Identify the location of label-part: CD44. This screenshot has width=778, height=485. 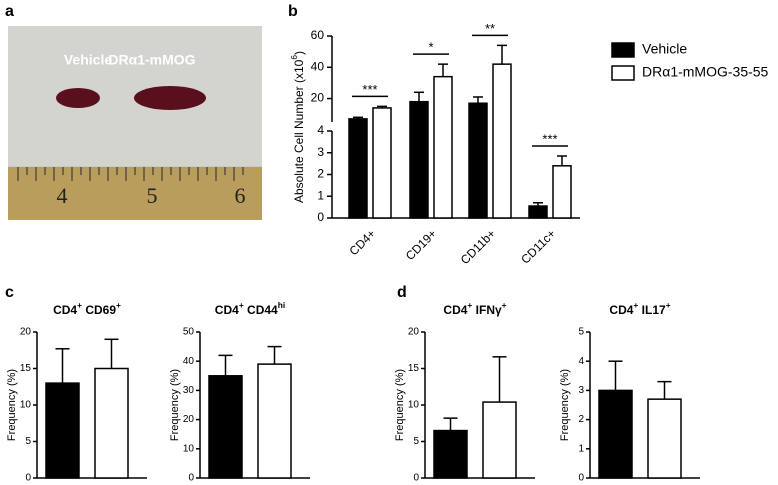
(261, 310).